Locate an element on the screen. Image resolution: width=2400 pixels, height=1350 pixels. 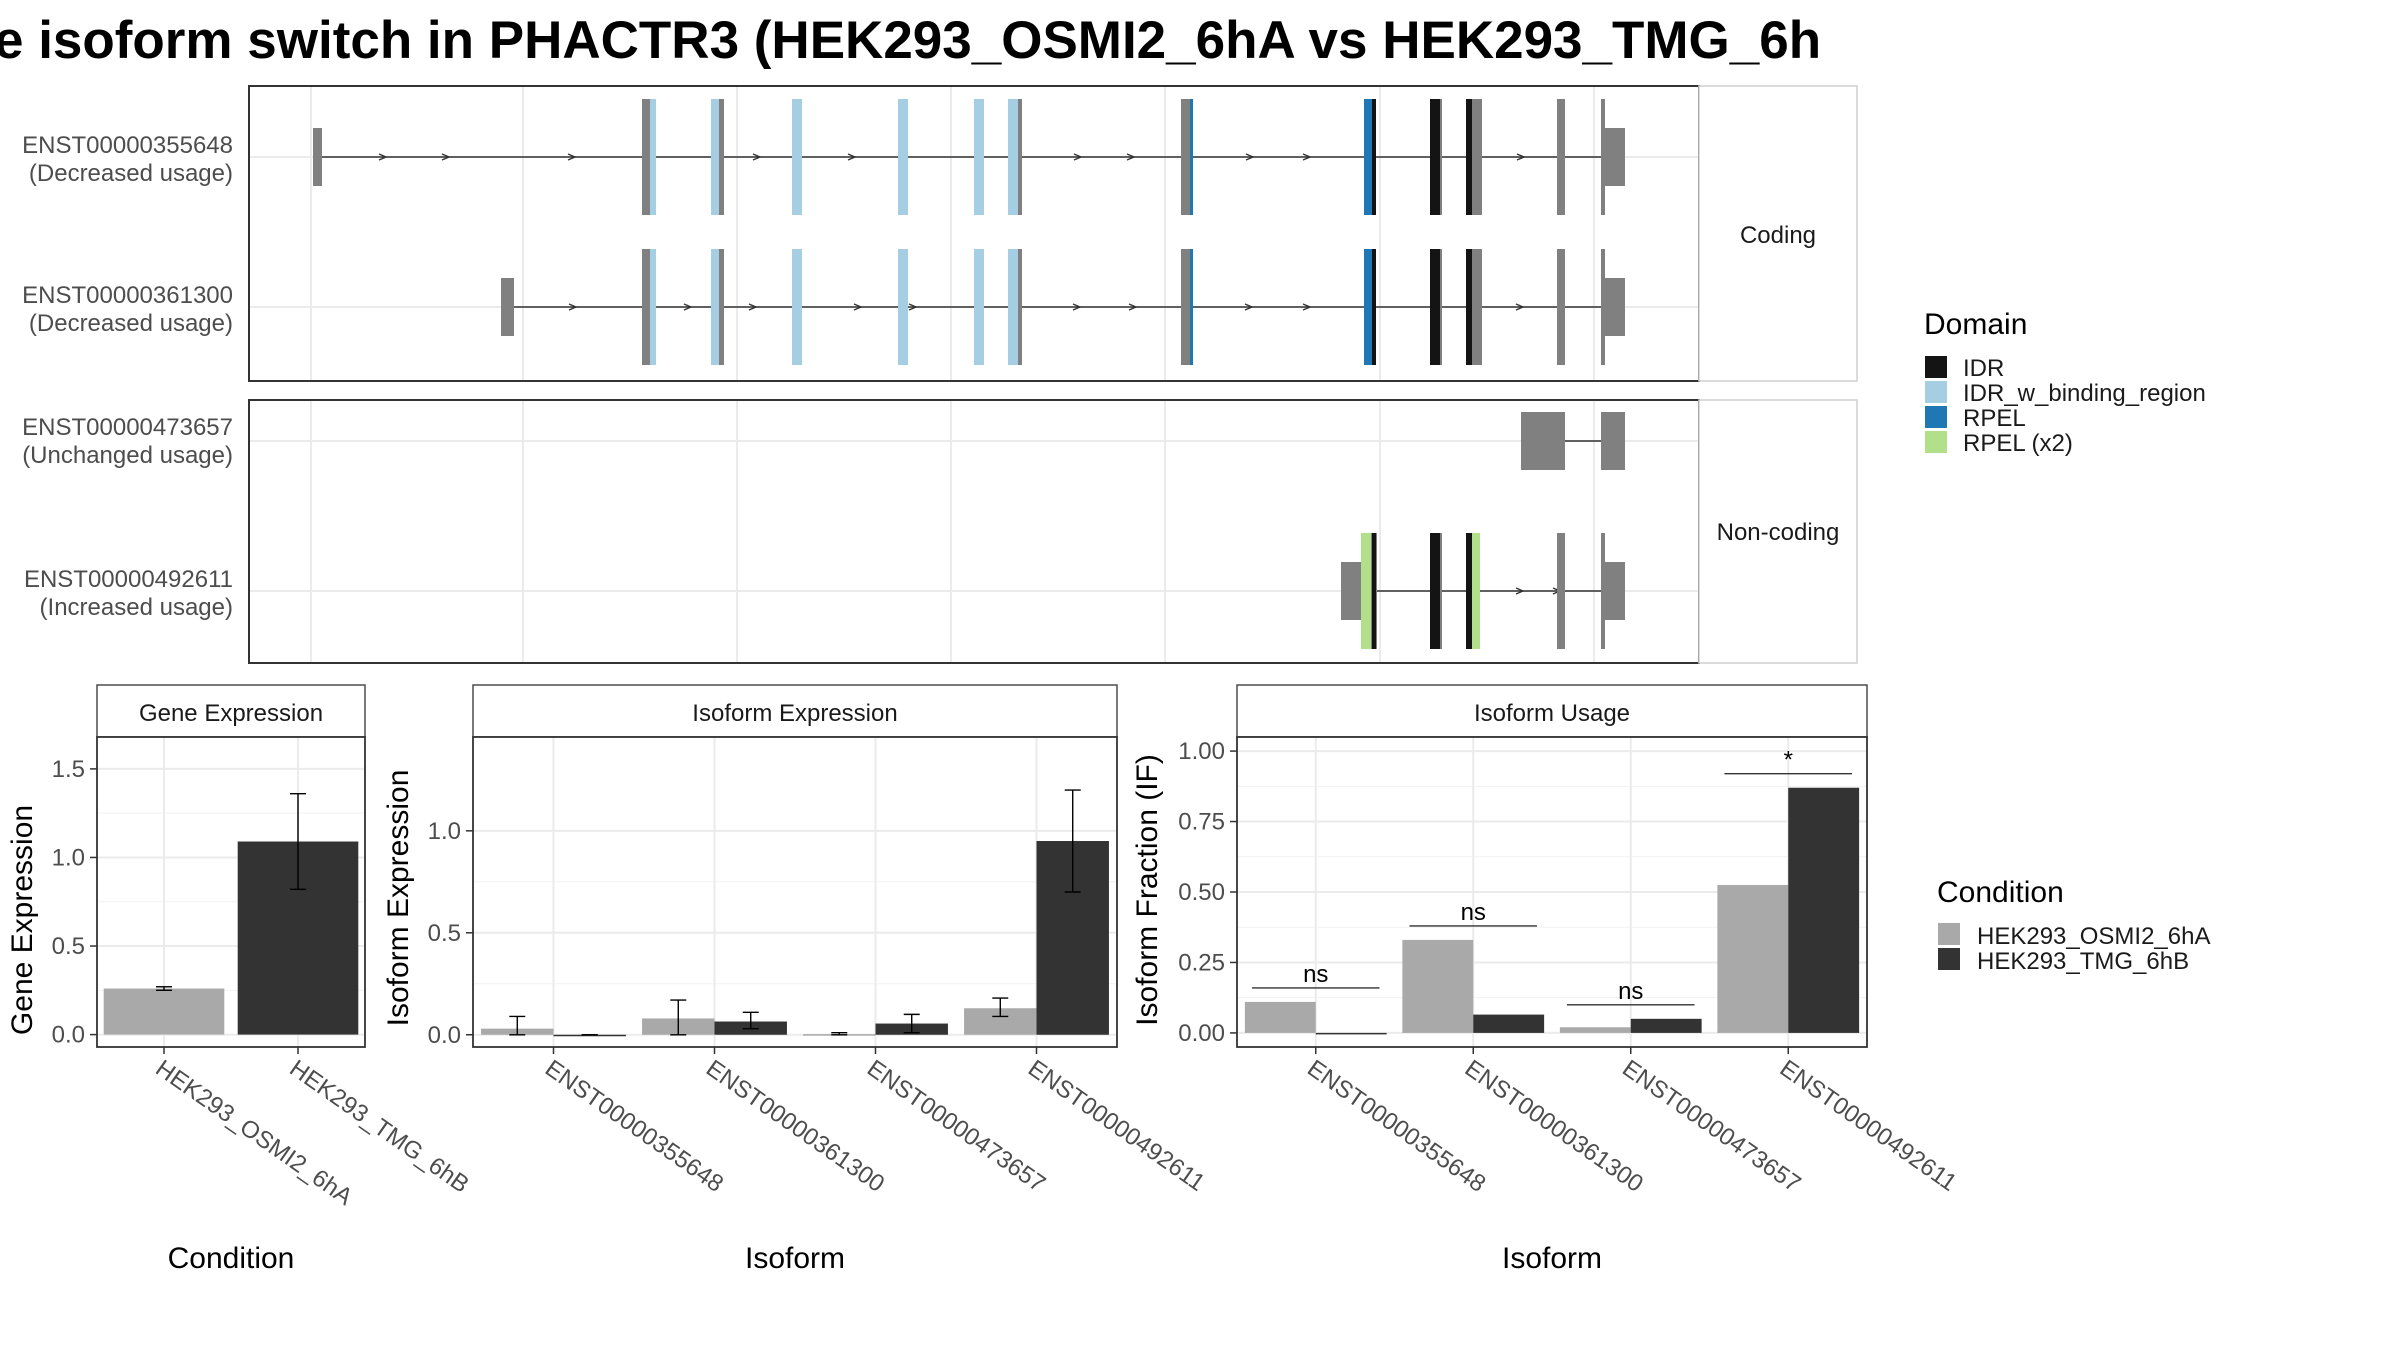
y-tick-label: 0.25 is located at coordinates (1201, 962).